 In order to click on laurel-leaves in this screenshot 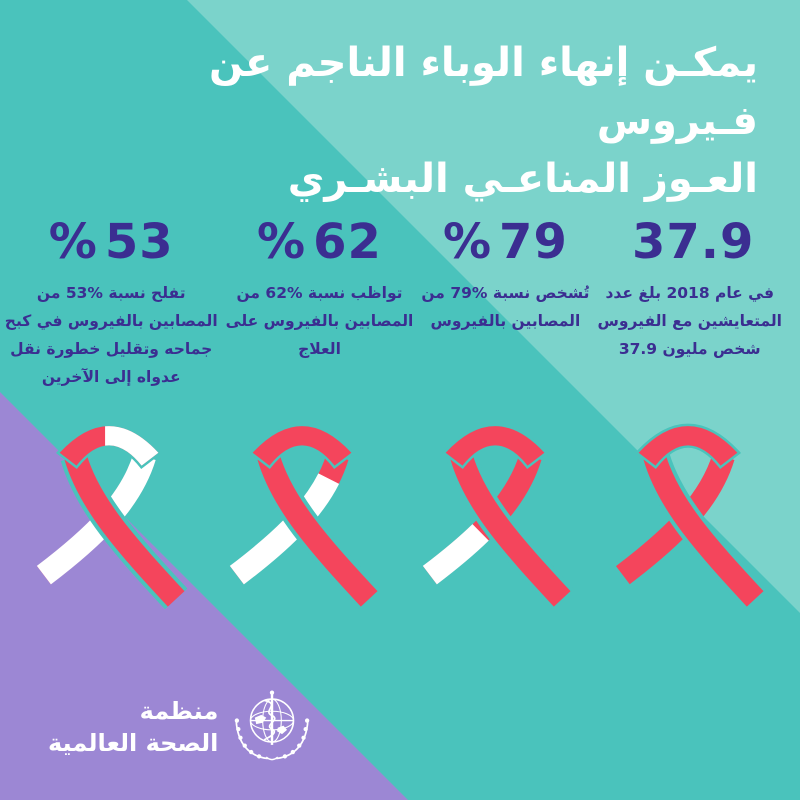, I will do `click(272, 738)`.